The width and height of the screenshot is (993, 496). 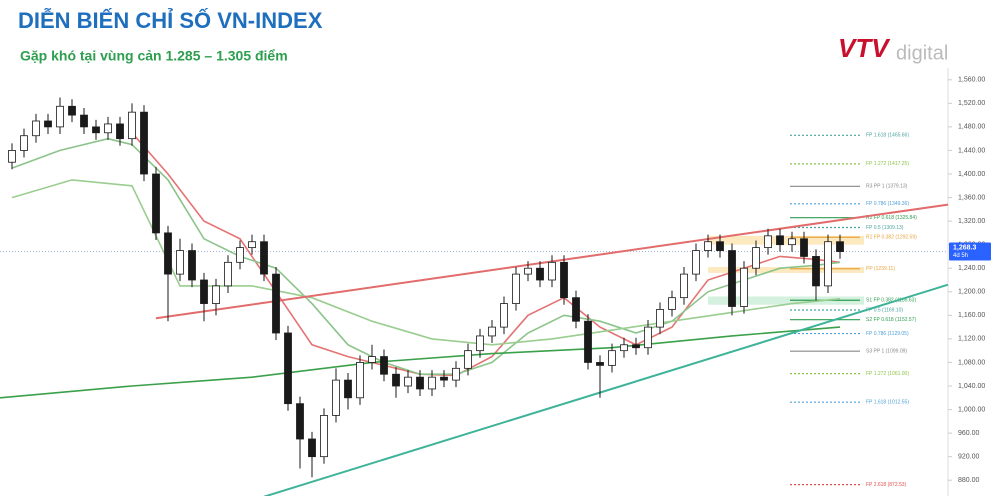 What do you see at coordinates (154, 56) in the screenshot?
I see `chart-subtitle: Gặp khó tại vùng cản 1.285 – 1.305 điểm` at bounding box center [154, 56].